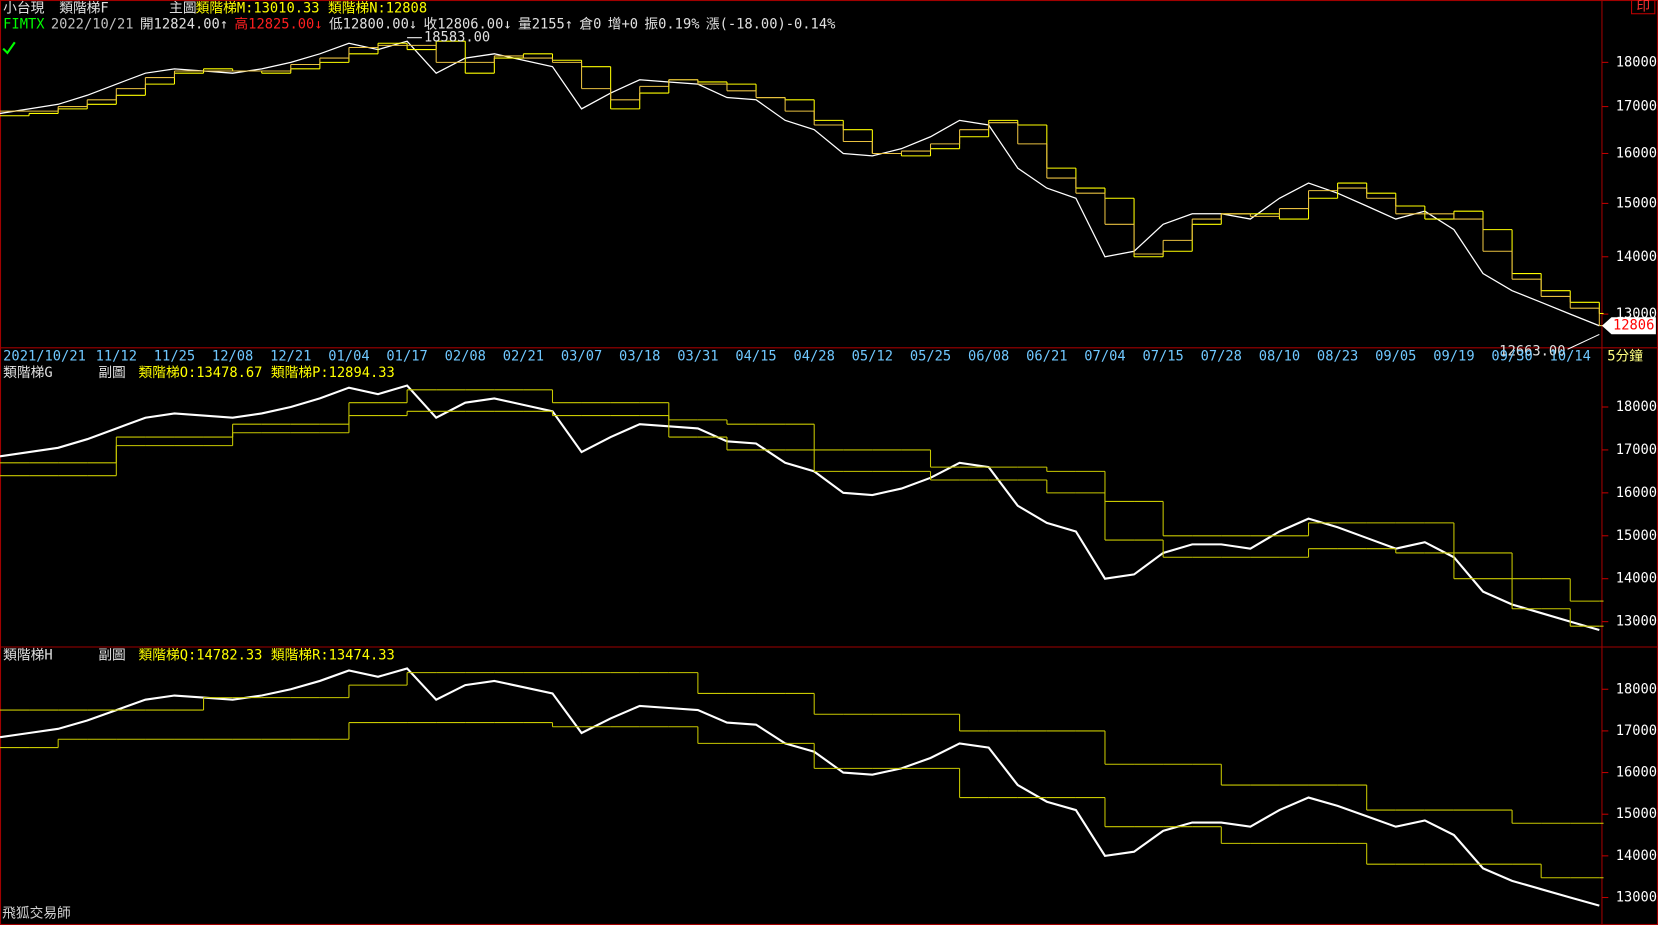 The width and height of the screenshot is (1658, 925). Describe the element at coordinates (201, 655) in the screenshot. I see `legend-entry: 類階梯Q:14782.33` at that location.